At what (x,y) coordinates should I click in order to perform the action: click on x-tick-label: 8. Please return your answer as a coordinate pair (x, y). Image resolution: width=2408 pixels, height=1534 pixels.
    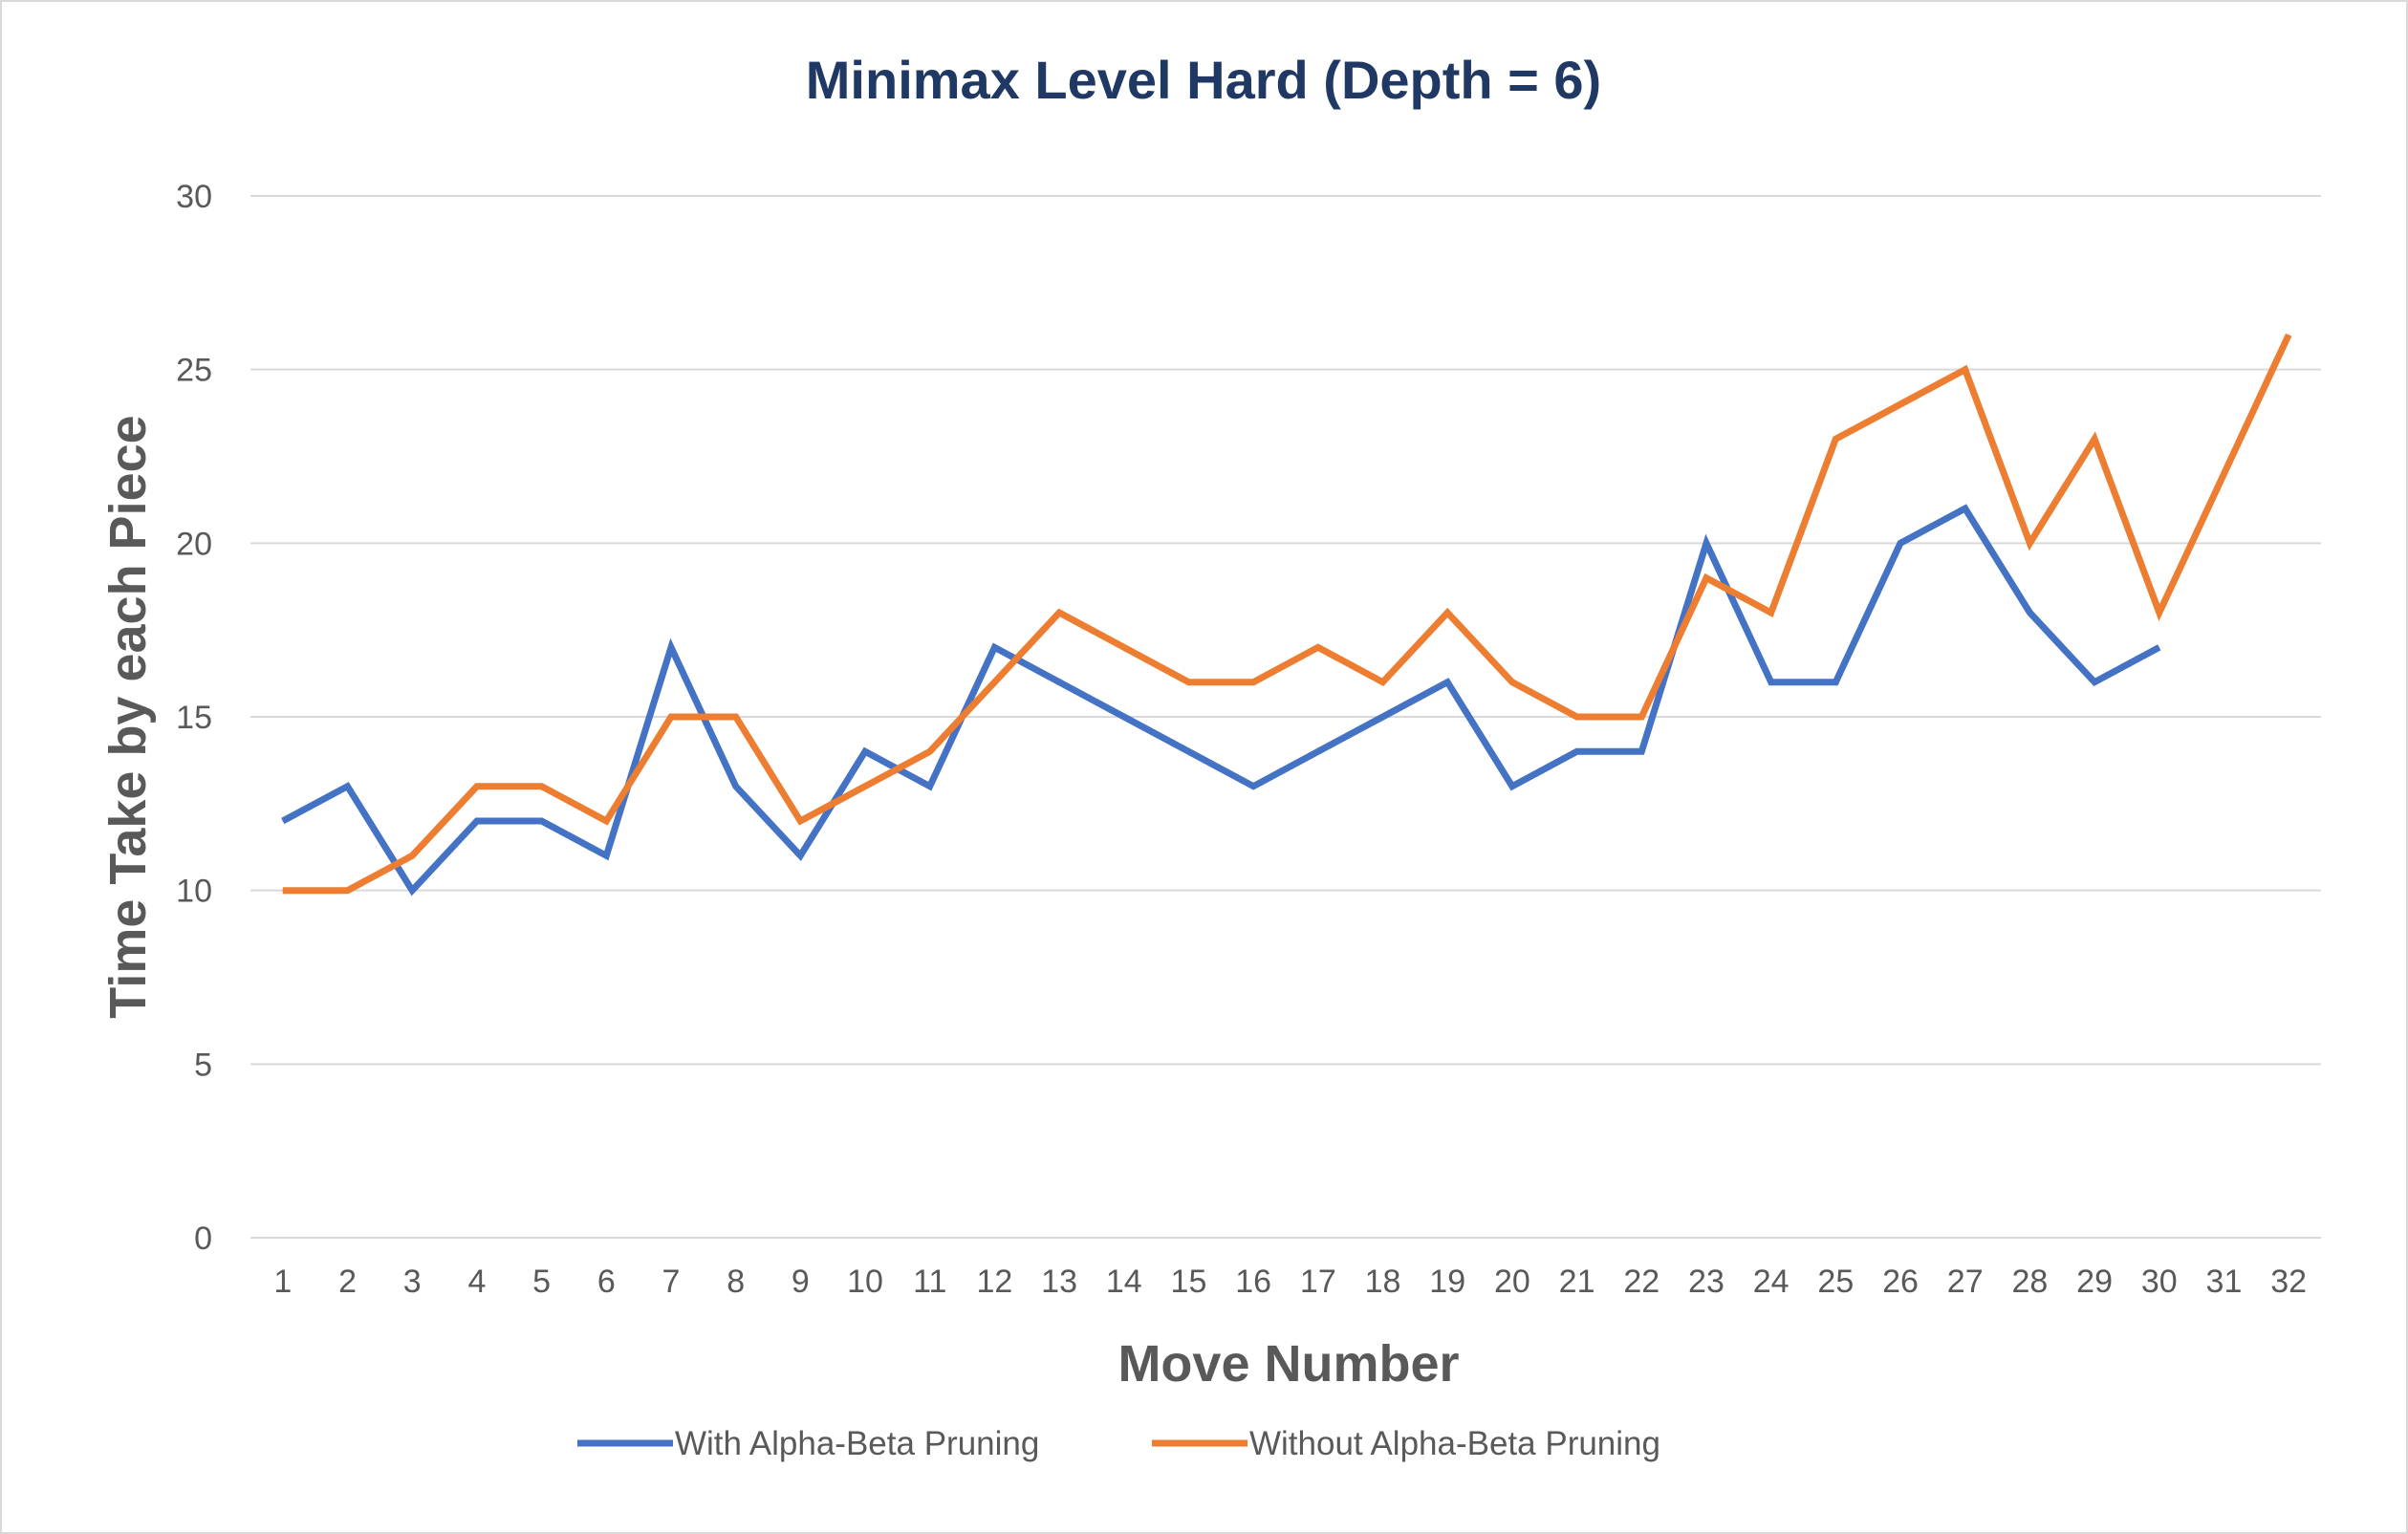
    Looking at the image, I should click on (736, 1282).